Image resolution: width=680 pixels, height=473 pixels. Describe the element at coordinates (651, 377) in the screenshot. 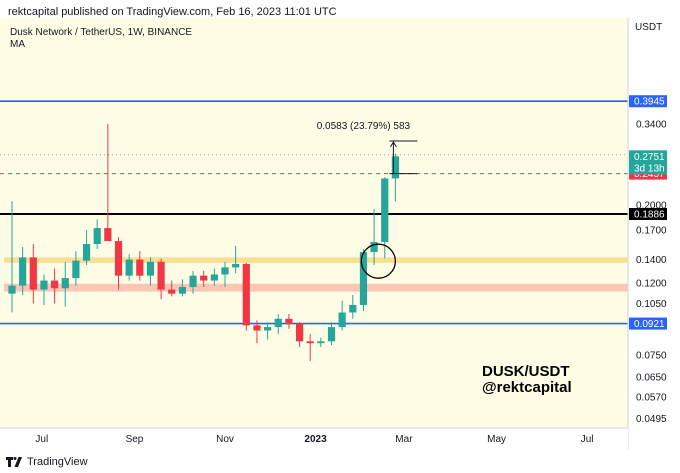

I see `price-tick-label: 0.0650` at that location.